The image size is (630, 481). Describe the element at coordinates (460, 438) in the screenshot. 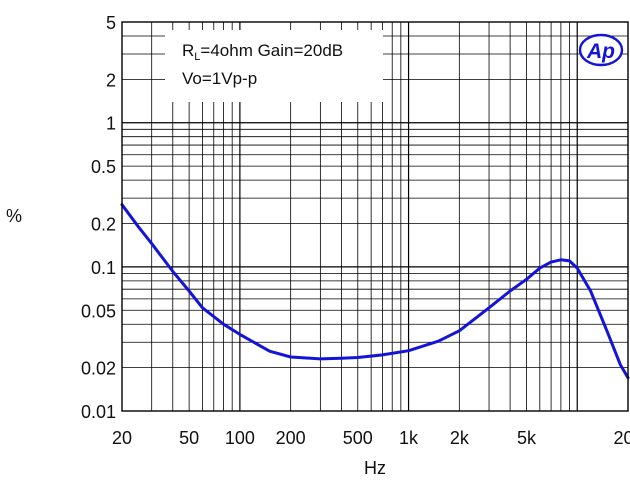

I see `x-tick-label: 2k` at that location.